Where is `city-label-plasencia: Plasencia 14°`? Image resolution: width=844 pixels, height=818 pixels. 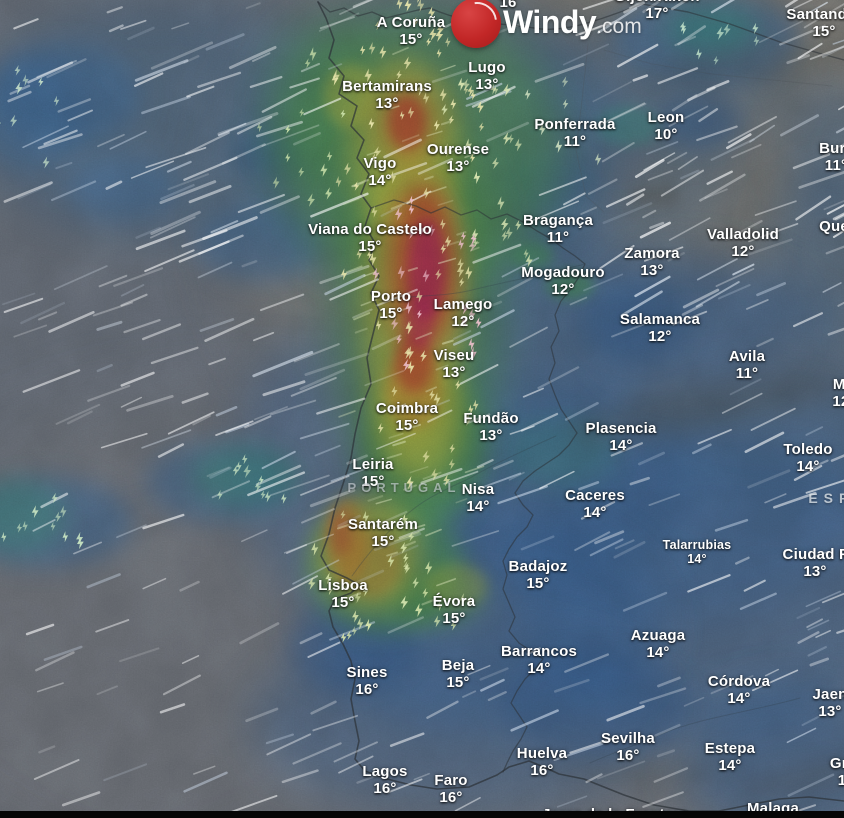 city-label-plasencia: Plasencia 14° is located at coordinates (620, 437).